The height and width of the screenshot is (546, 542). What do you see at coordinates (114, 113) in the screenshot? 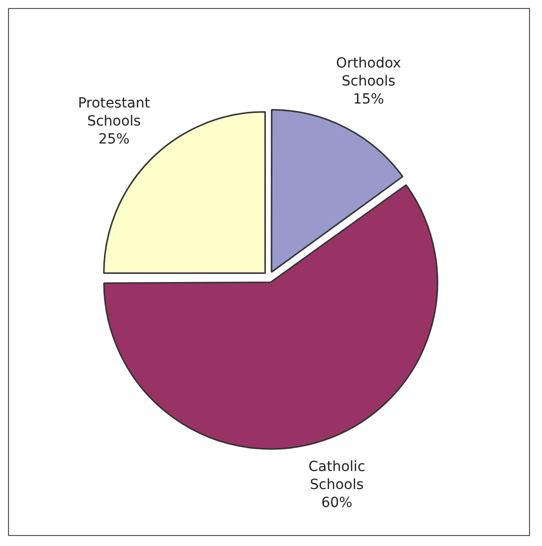
I see `slice-label: Protestant Schools` at bounding box center [114, 113].